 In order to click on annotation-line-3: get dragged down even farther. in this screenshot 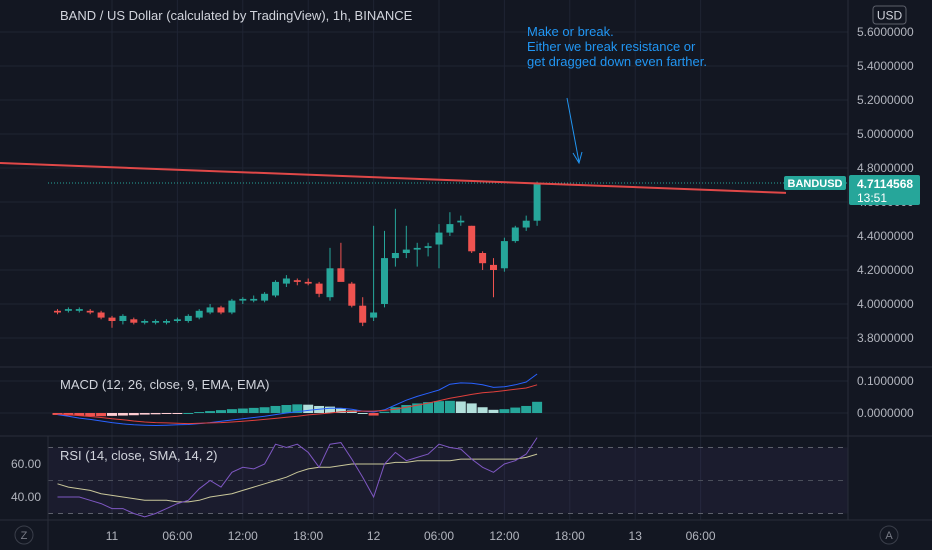, I will do `click(617, 61)`.